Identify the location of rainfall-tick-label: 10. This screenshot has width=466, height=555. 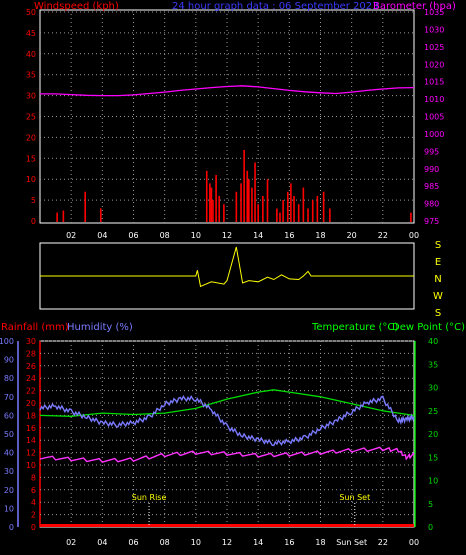
(31, 465).